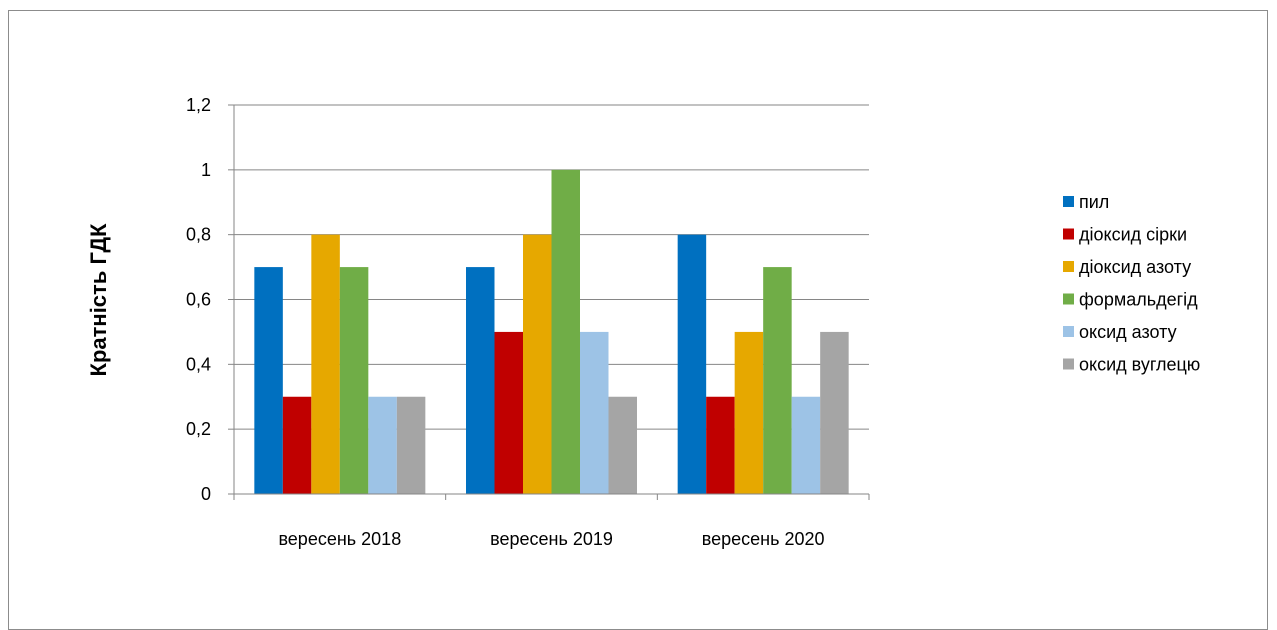  I want to click on y-axis-label: Кратність ГДК, so click(98, 300).